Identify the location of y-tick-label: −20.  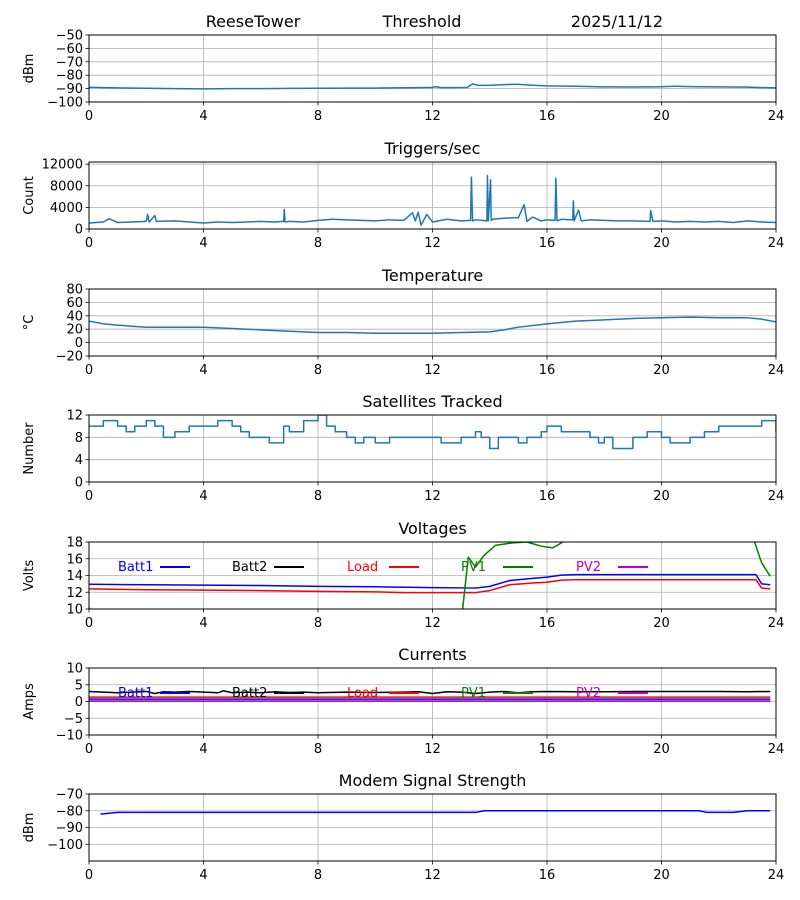
(69, 357).